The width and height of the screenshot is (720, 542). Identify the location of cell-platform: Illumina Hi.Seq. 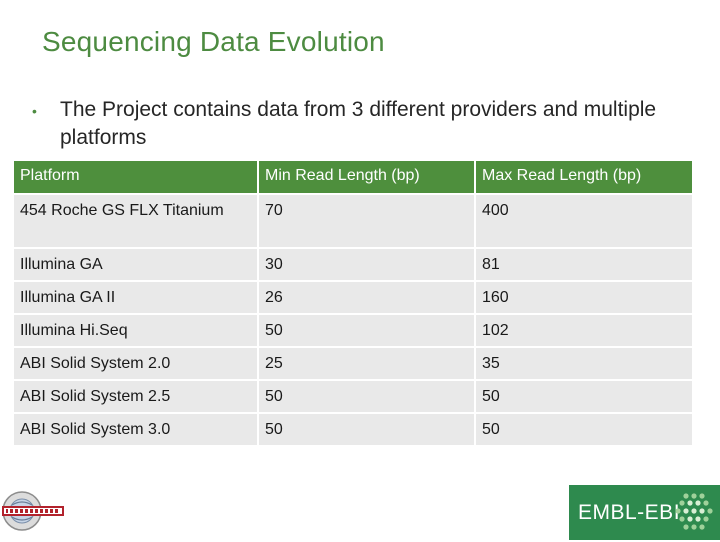
(136, 331).